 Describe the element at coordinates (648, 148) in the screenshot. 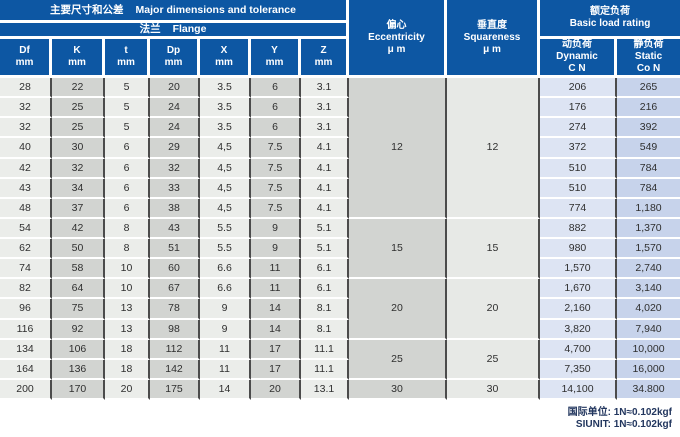

I see `cell-static-load: 549` at that location.